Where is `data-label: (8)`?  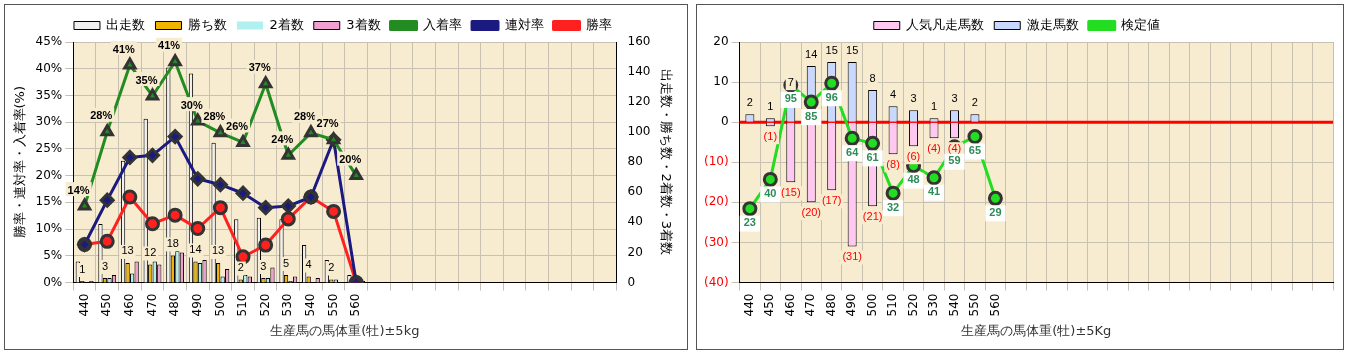 data-label: (8) is located at coordinates (893, 163).